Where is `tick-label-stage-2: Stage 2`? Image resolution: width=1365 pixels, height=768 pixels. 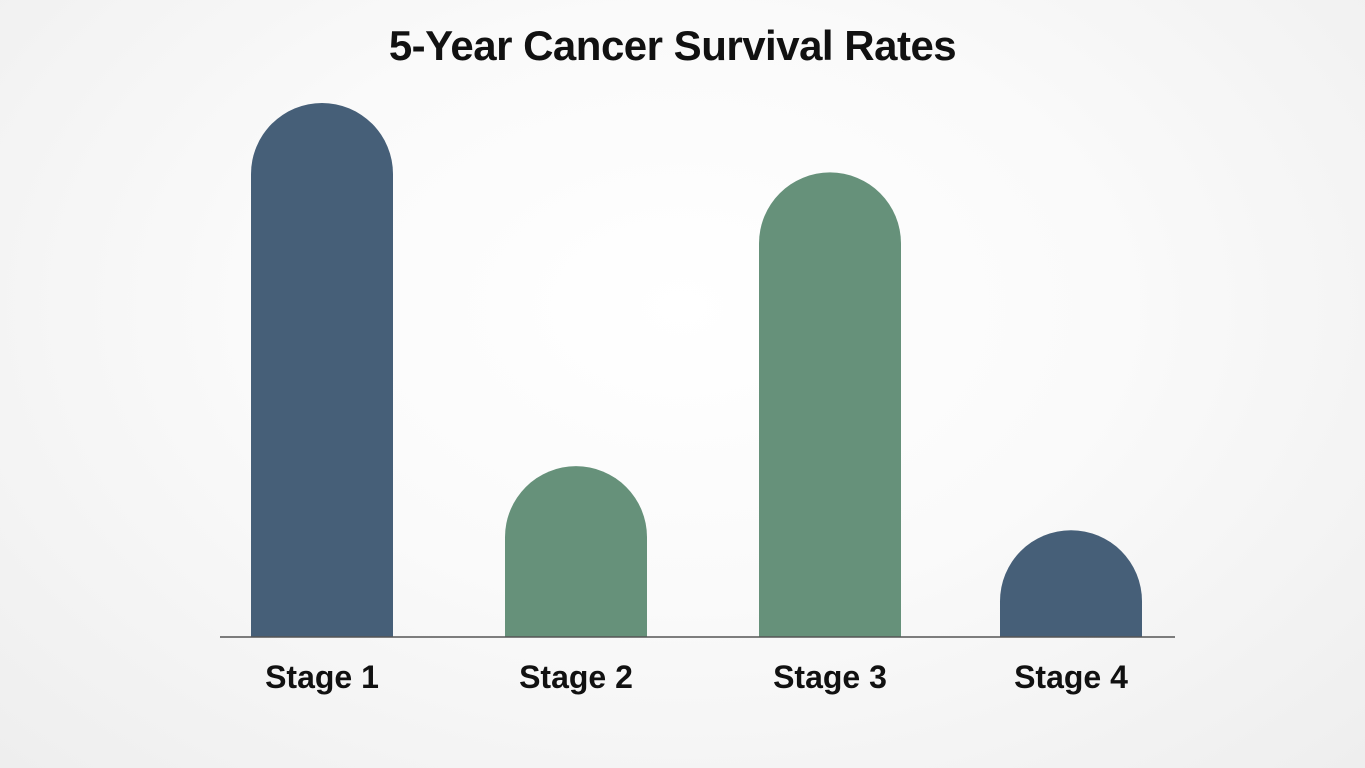
tick-label-stage-2: Stage 2 is located at coordinates (576, 677).